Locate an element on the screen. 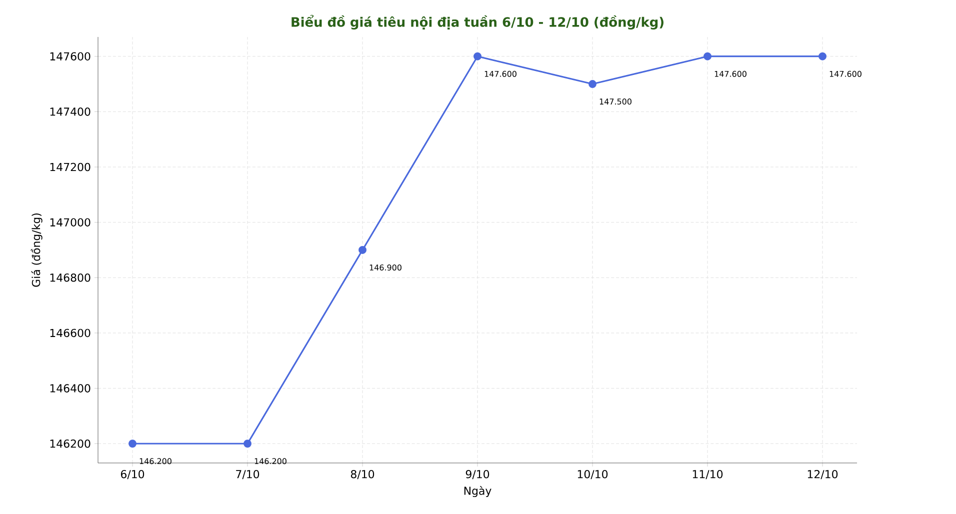  y-tick-label: 146400 is located at coordinates (70, 388).